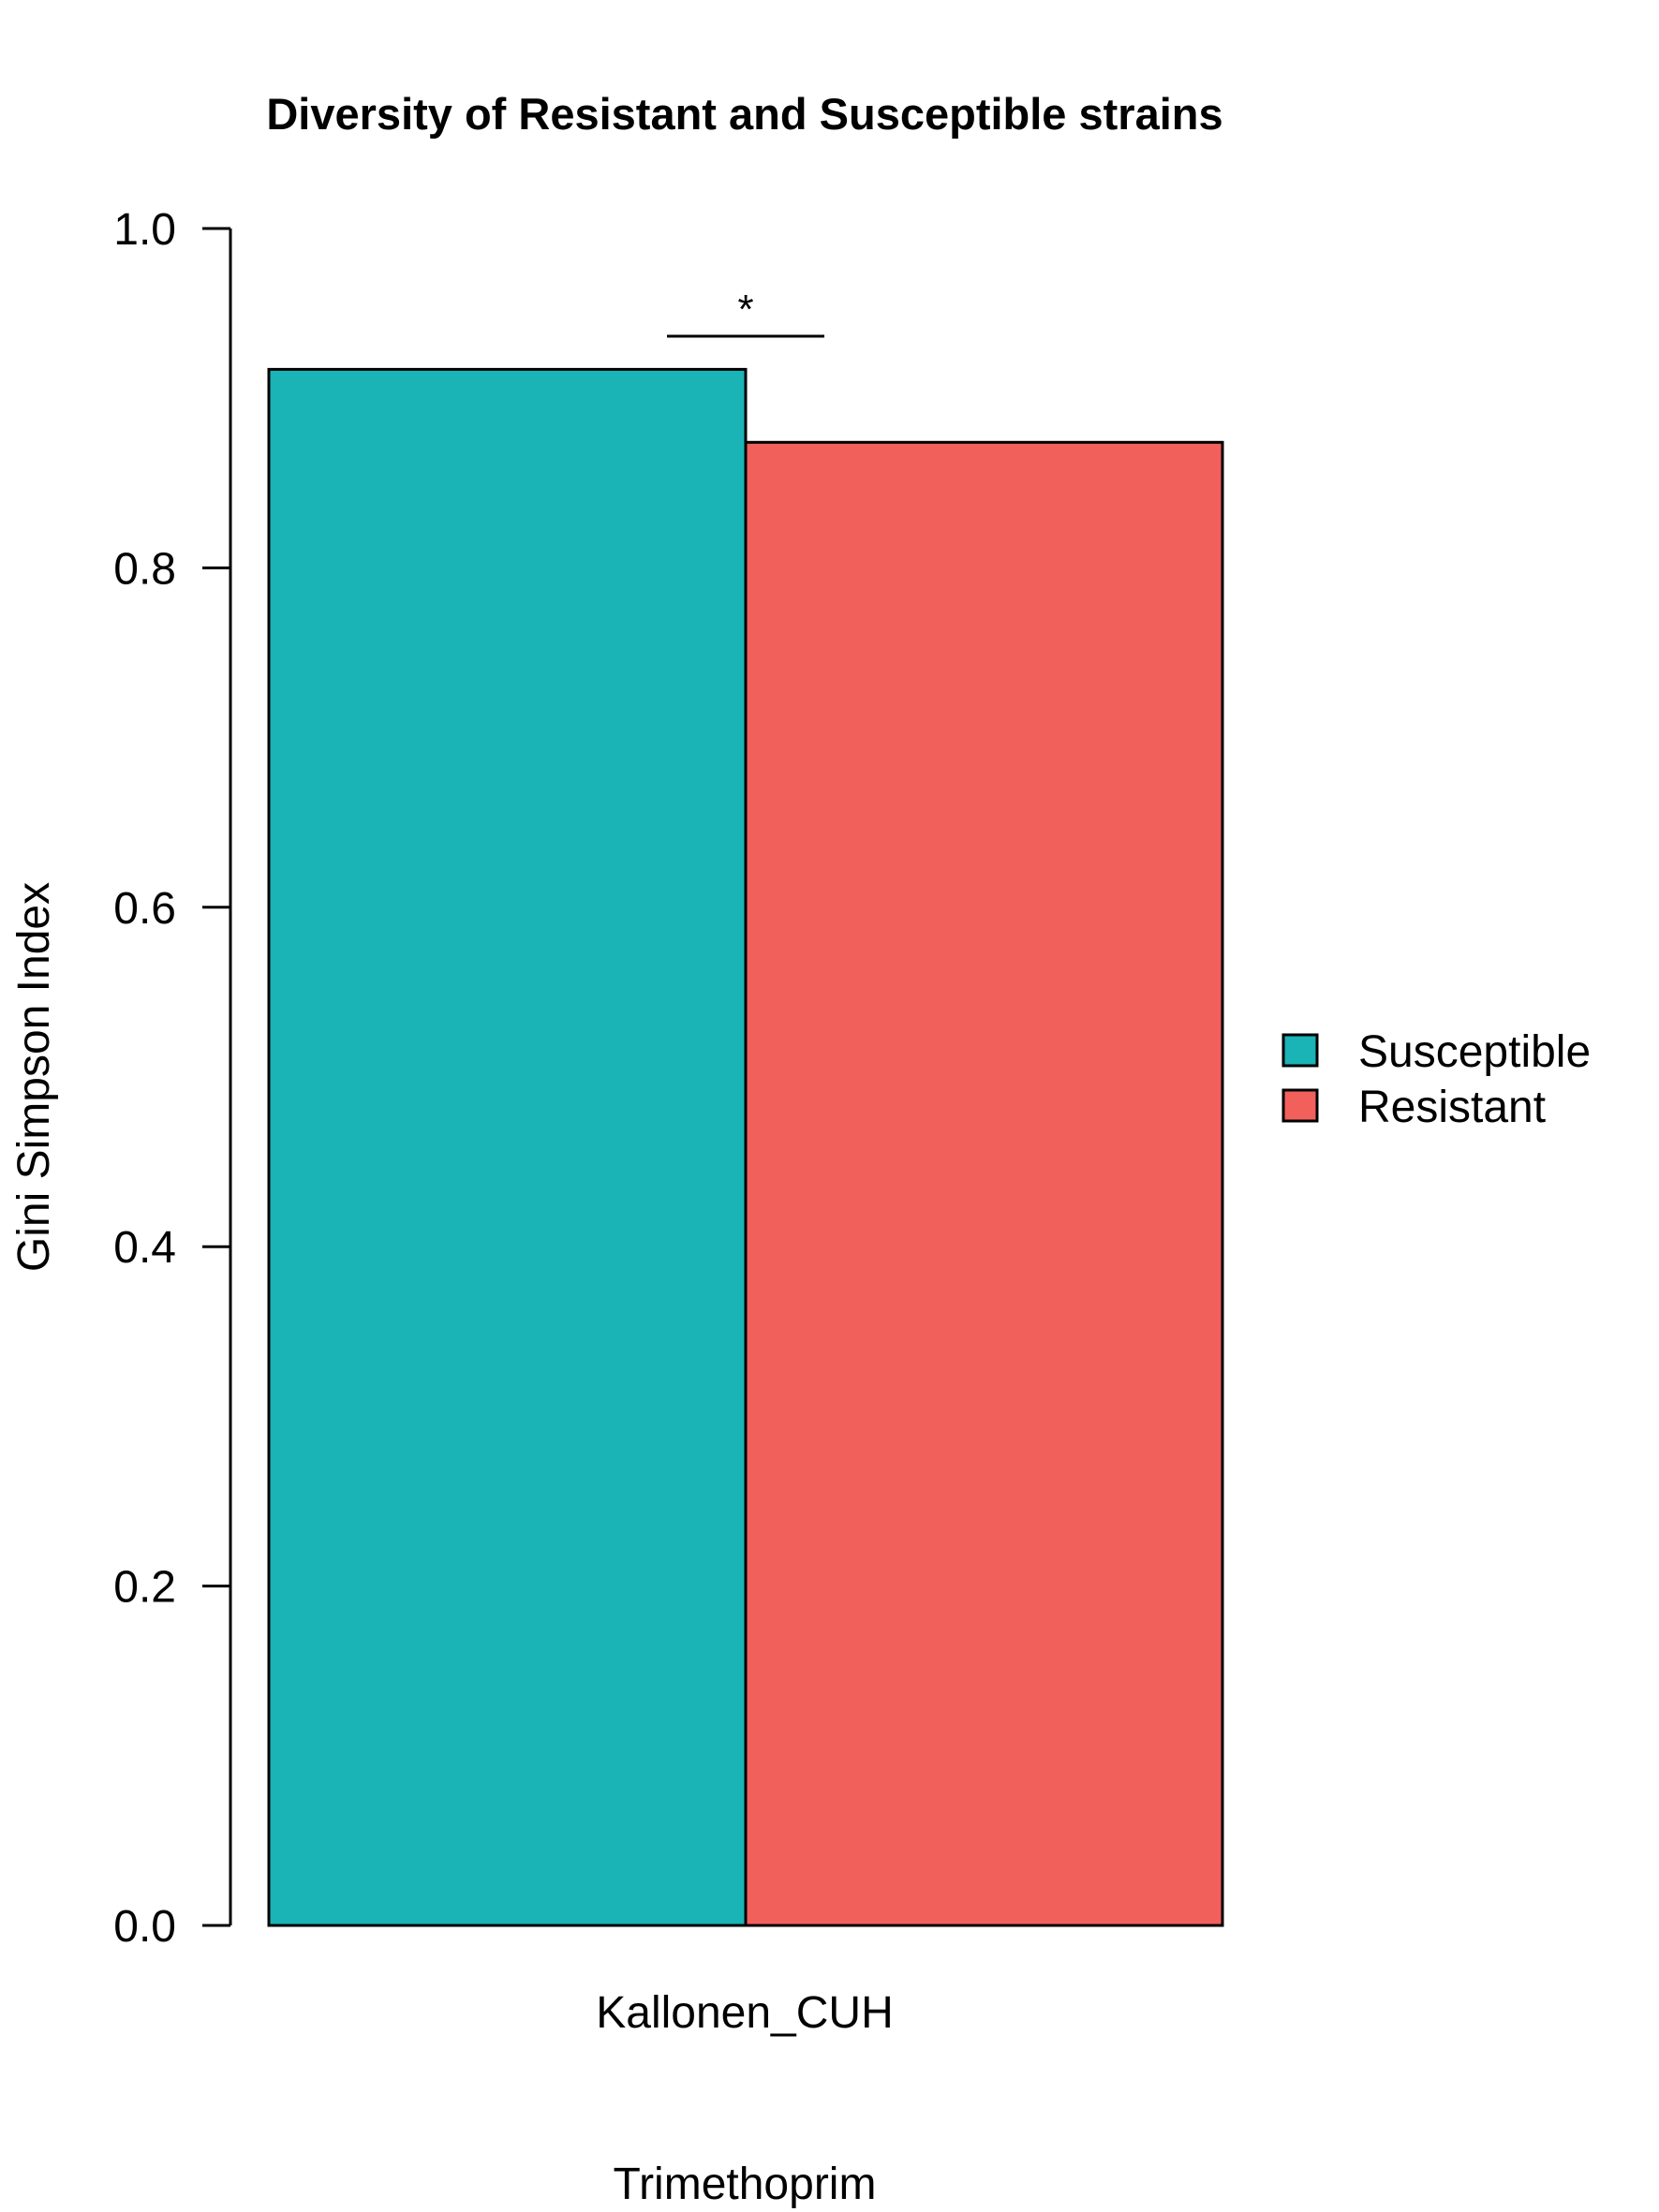 This screenshot has height=2212, width=1659. Describe the element at coordinates (1475, 1052) in the screenshot. I see `legend-label-susceptible: Susceptible` at that location.